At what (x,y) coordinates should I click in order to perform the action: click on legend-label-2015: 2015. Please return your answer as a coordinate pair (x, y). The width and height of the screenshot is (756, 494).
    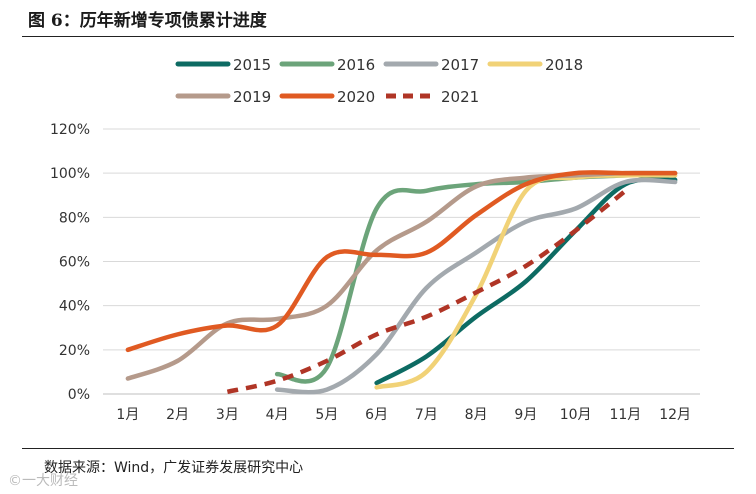
    Looking at the image, I should click on (252, 65).